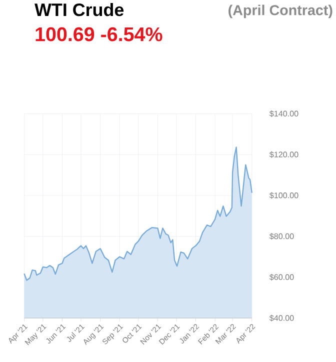  I want to click on text: 100.69 -6.54%, so click(99, 34).